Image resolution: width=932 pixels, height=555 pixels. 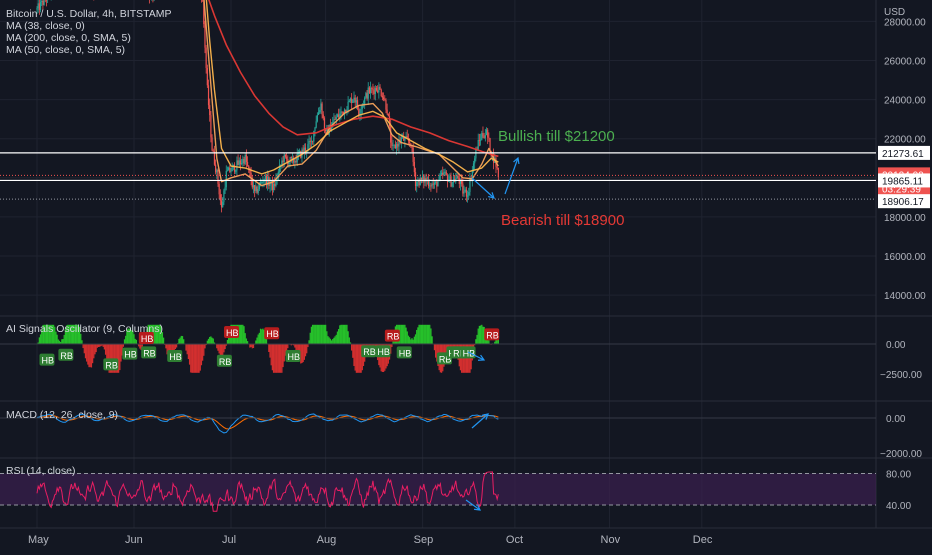 I want to click on price-tick-label: 24000.00, so click(x=905, y=101).